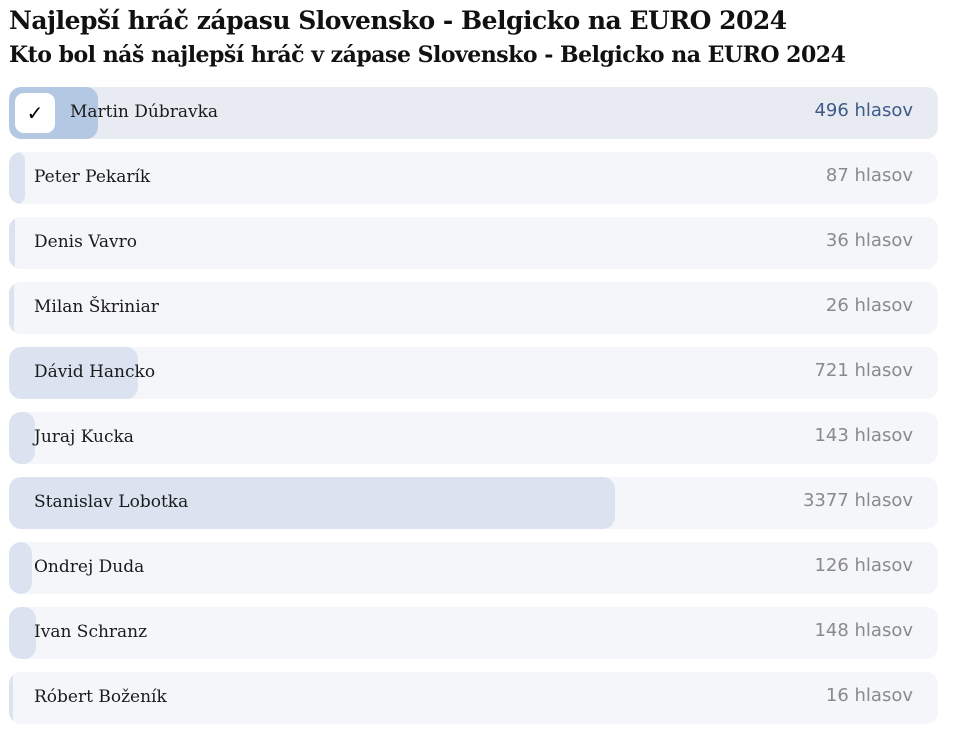 The height and width of the screenshot is (737, 957). What do you see at coordinates (473, 568) in the screenshot?
I see `poll-option: Ondrej Duda 126 hlasov` at bounding box center [473, 568].